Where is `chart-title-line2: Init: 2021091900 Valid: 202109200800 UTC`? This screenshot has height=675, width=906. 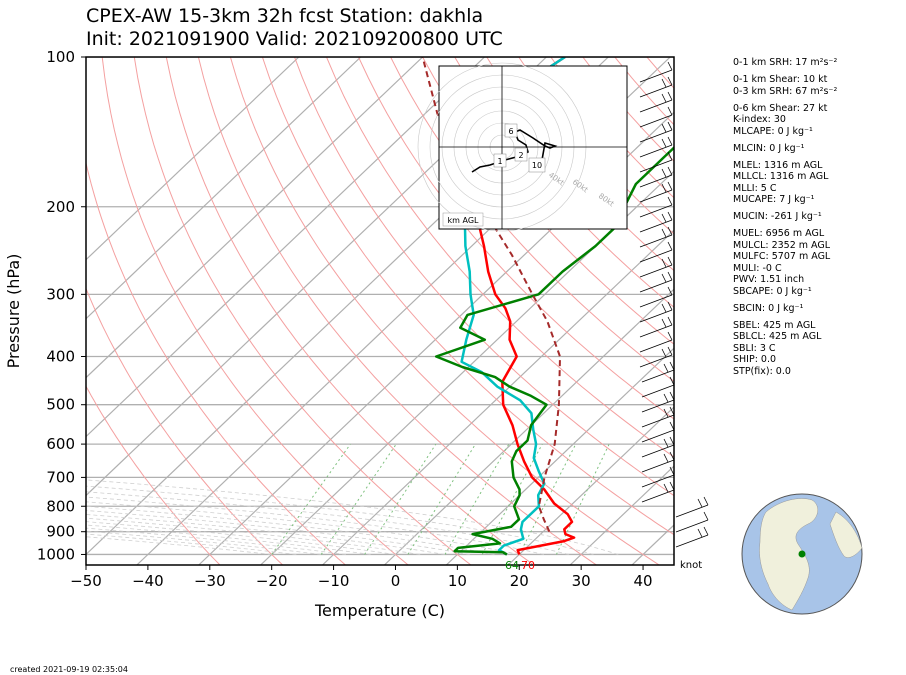 chart-title-line2: Init: 2021091900 Valid: 202109200800 UTC is located at coordinates (294, 39).